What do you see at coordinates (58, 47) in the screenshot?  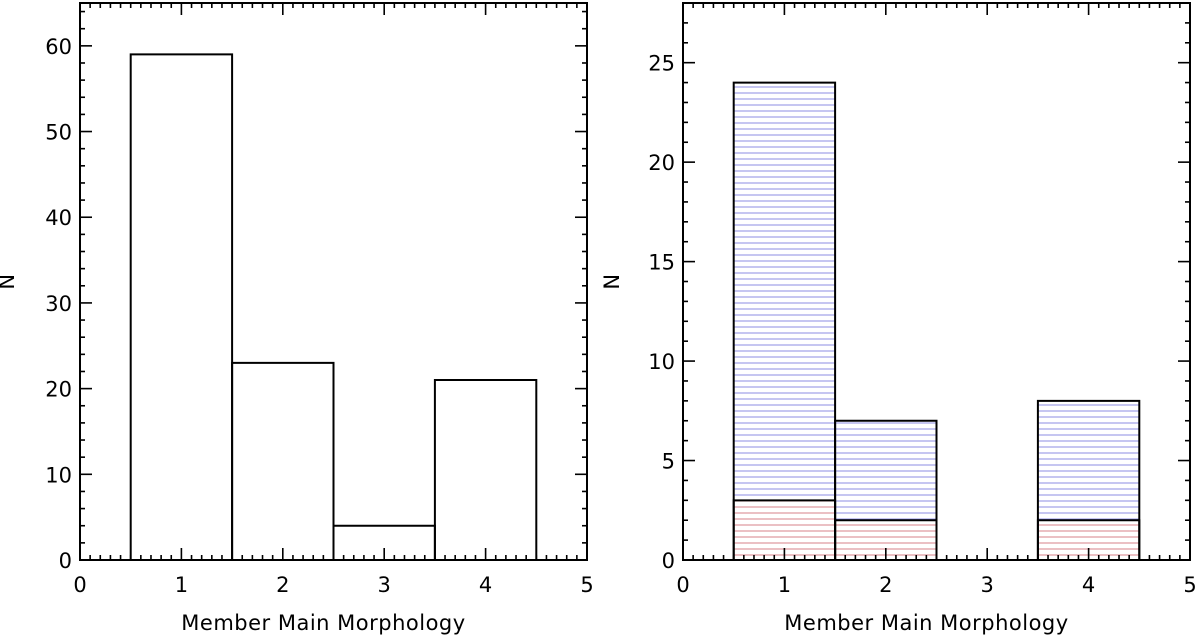 I see `y-tick-label: 60` at bounding box center [58, 47].